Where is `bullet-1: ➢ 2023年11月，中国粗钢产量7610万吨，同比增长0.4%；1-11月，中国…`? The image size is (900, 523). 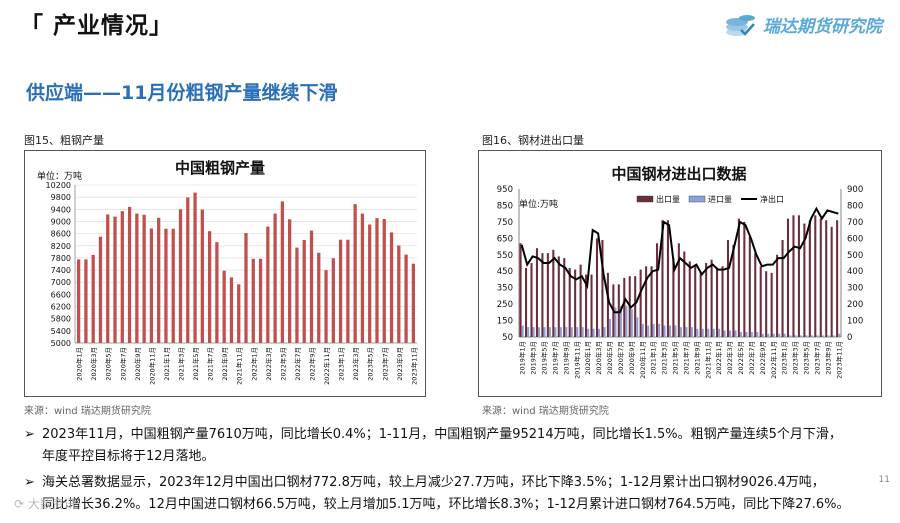 bullet-1: ➢ 2023年11月，中国粗钢产量7610万吨，同比增长0.4%；1-11月，中国… is located at coordinates (433, 435).